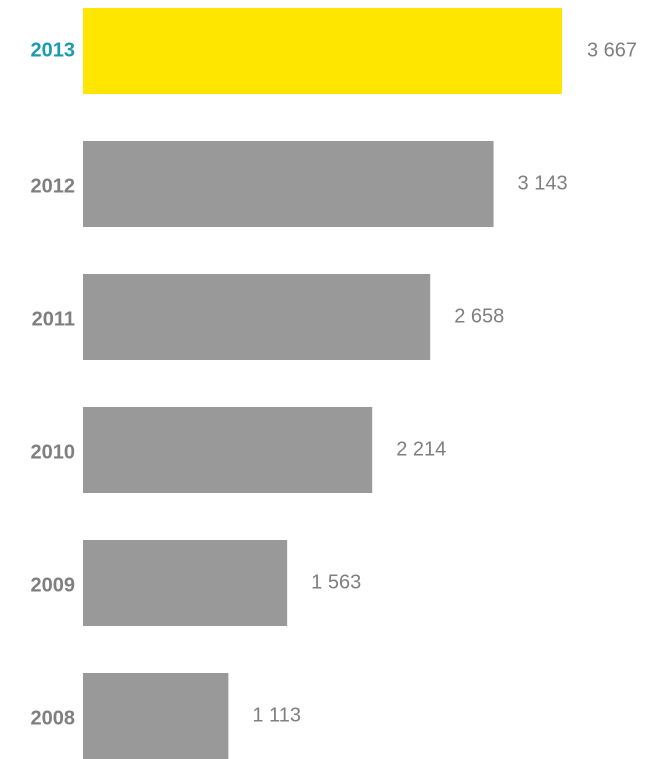 The height and width of the screenshot is (759, 657). What do you see at coordinates (479, 316) in the screenshot?
I see `value-label: 2 658` at bounding box center [479, 316].